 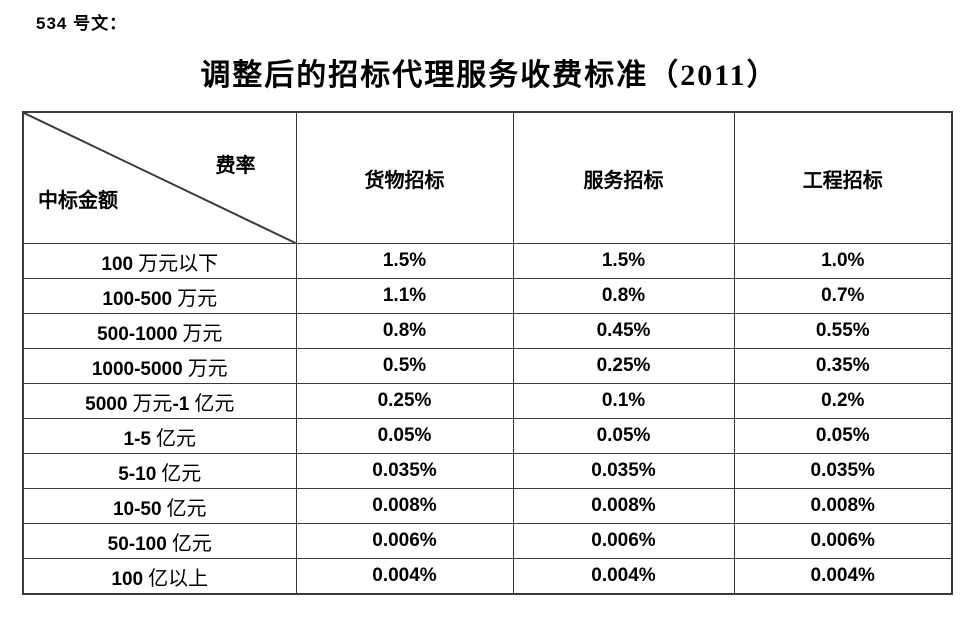 I want to click on row-label: 100 万元以下, so click(x=159, y=261).